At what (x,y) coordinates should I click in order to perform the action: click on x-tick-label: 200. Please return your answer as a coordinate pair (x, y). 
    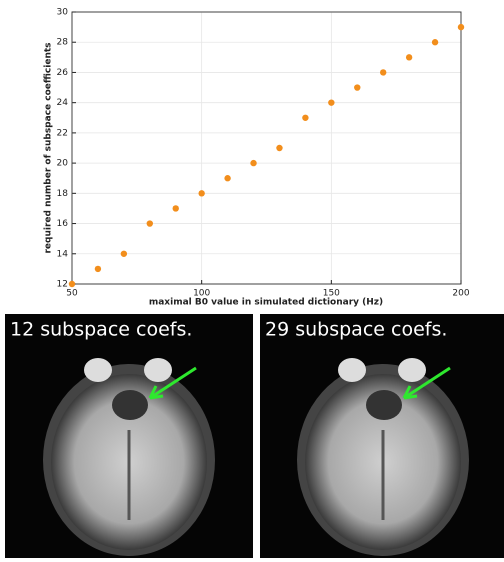
    Looking at the image, I should click on (460, 294).